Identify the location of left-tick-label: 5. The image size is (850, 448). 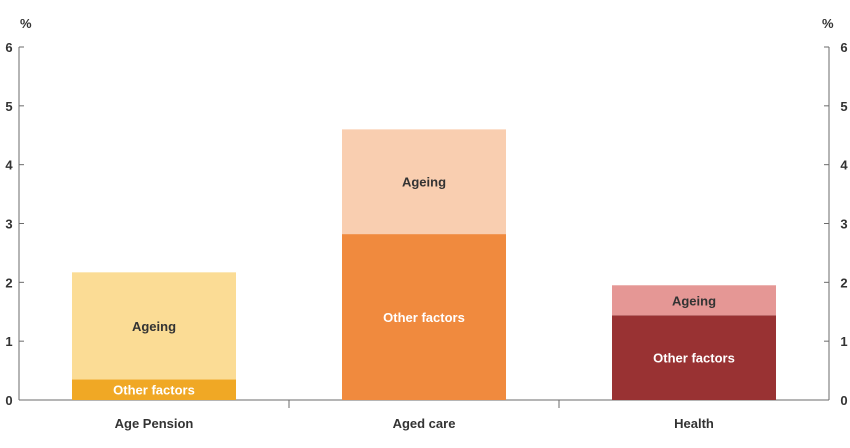
(8, 106).